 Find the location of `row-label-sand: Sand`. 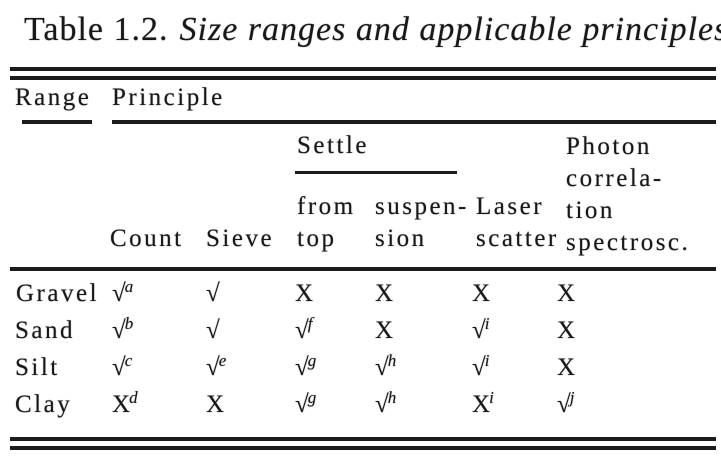

row-label-sand: Sand is located at coordinates (45, 330).